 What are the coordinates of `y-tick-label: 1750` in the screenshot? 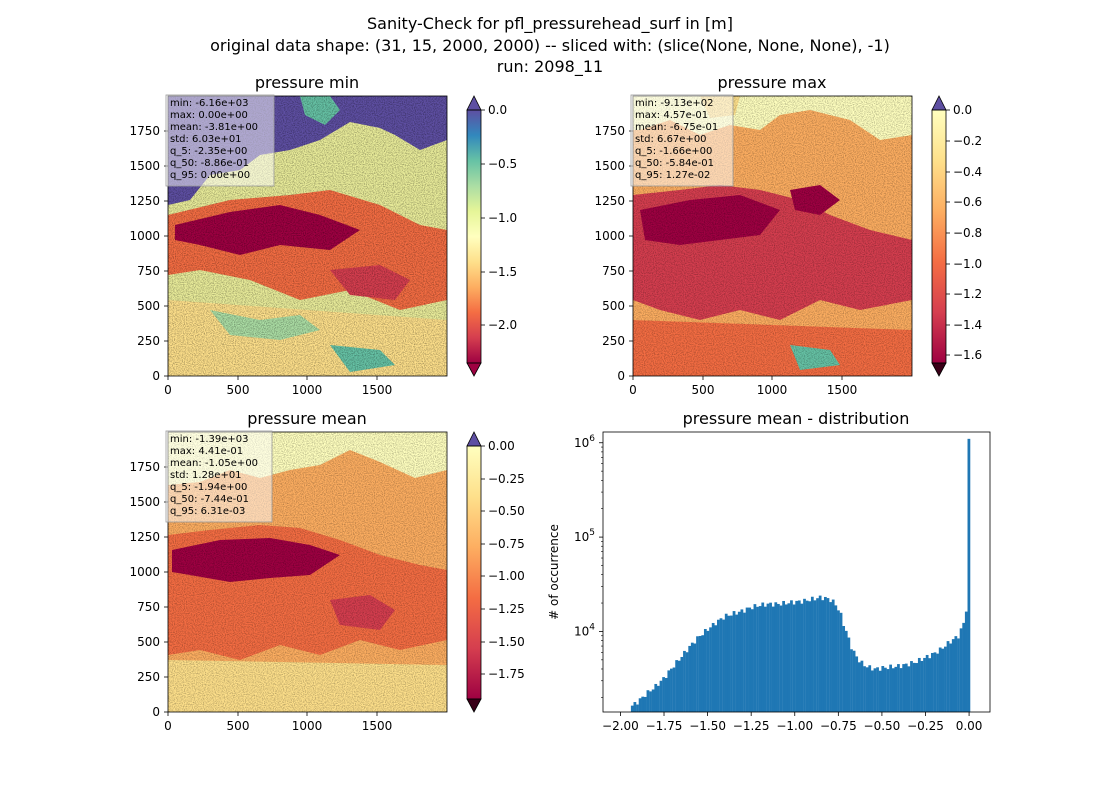 It's located at (144, 131).